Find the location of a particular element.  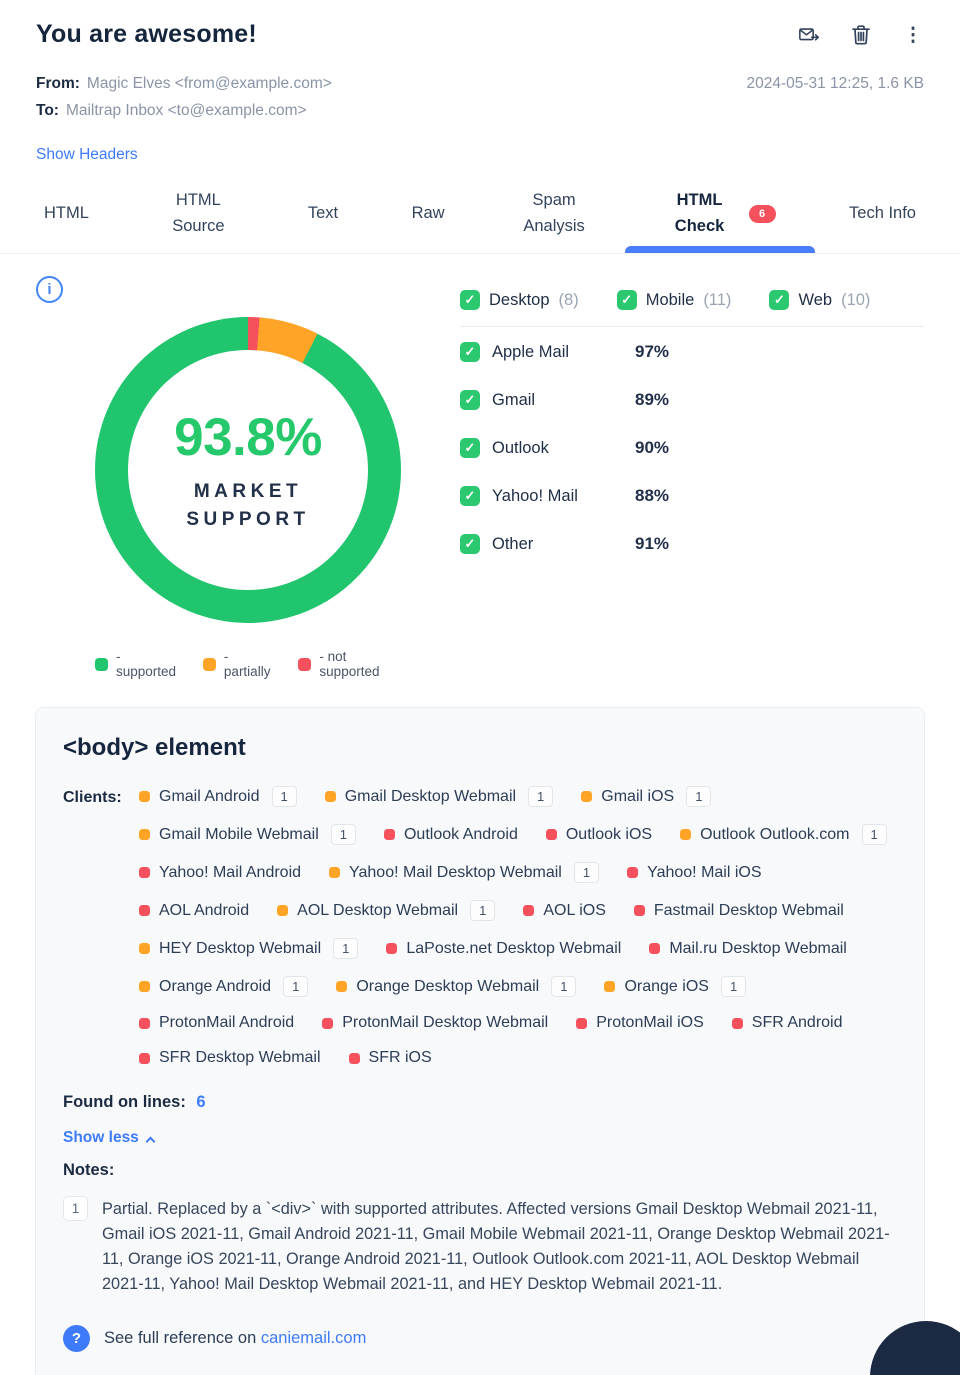

client-pill: Yahoo! Mail iOS is located at coordinates (694, 872).